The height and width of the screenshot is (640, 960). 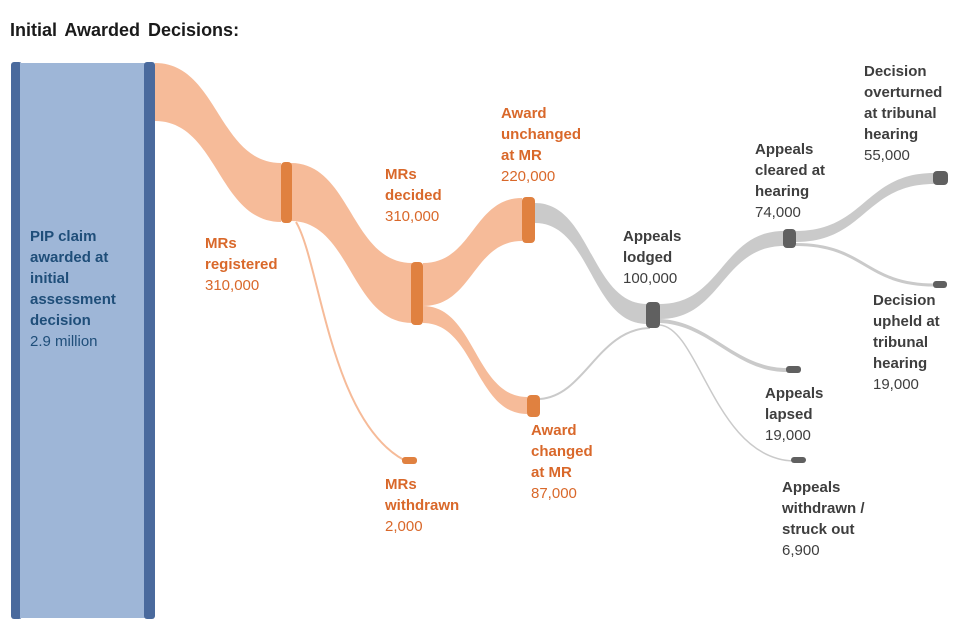 I want to click on label-award-unchanged-value: 220,000, so click(x=528, y=176).